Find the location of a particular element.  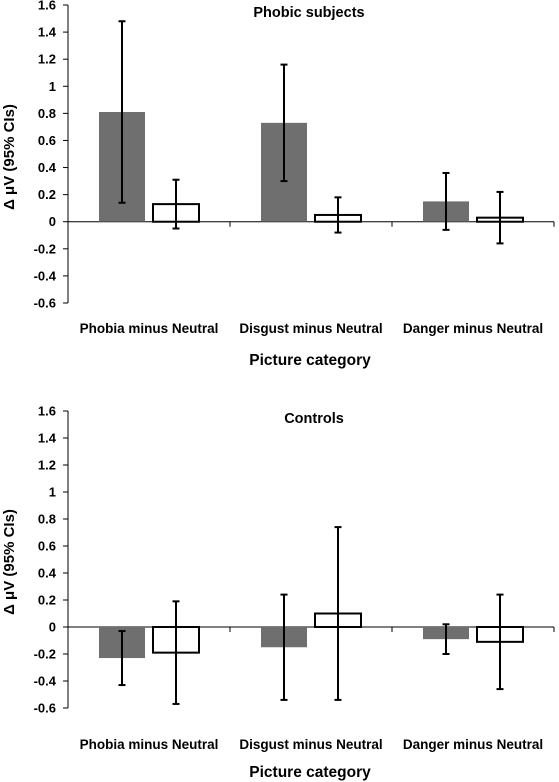

chart-title: Phobic subjects is located at coordinates (308, 13).